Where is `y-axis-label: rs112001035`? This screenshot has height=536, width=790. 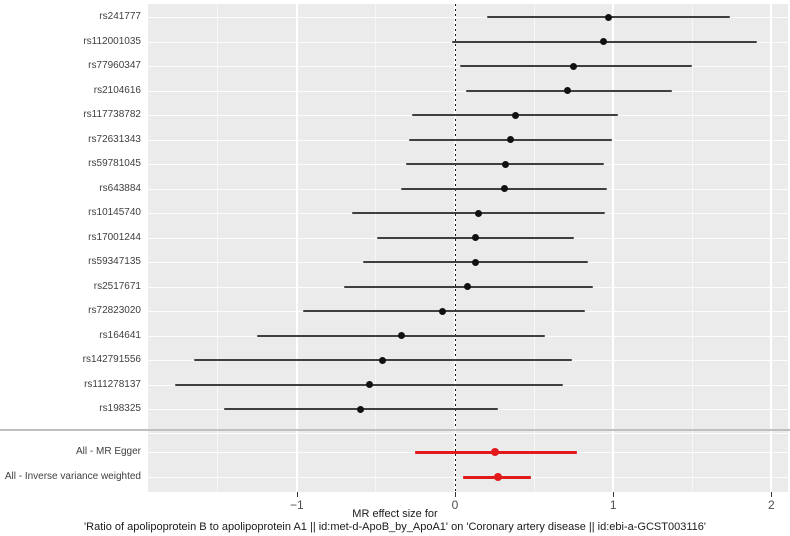
y-axis-label: rs112001035 is located at coordinates (112, 41).